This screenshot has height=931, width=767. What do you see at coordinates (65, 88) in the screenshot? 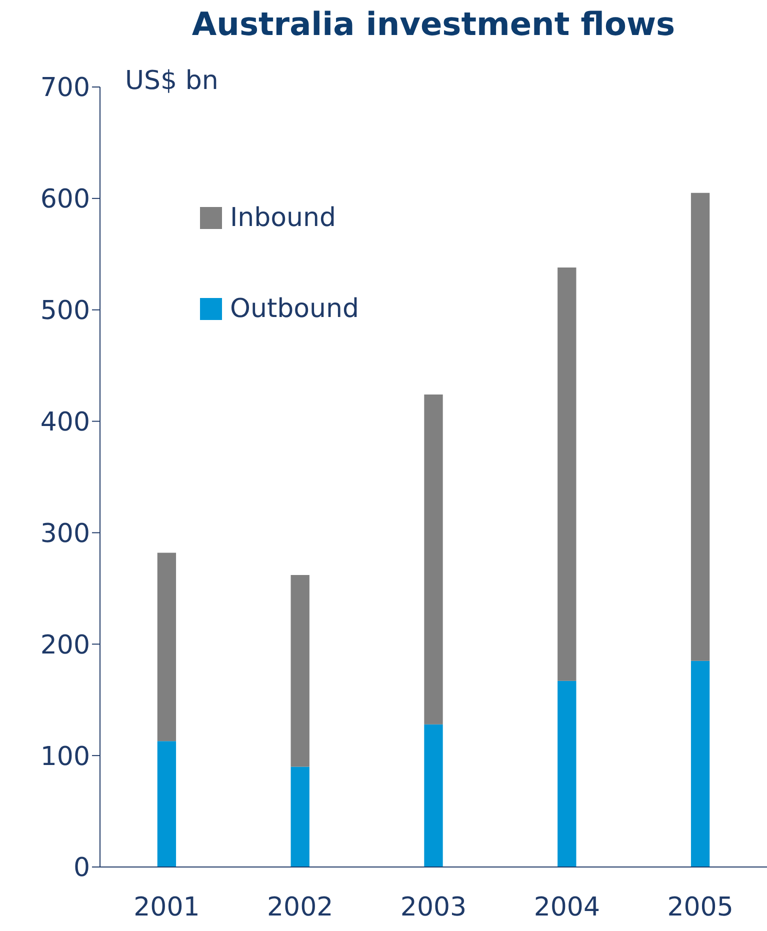
I see `y-tick-label: 700` at bounding box center [65, 88].